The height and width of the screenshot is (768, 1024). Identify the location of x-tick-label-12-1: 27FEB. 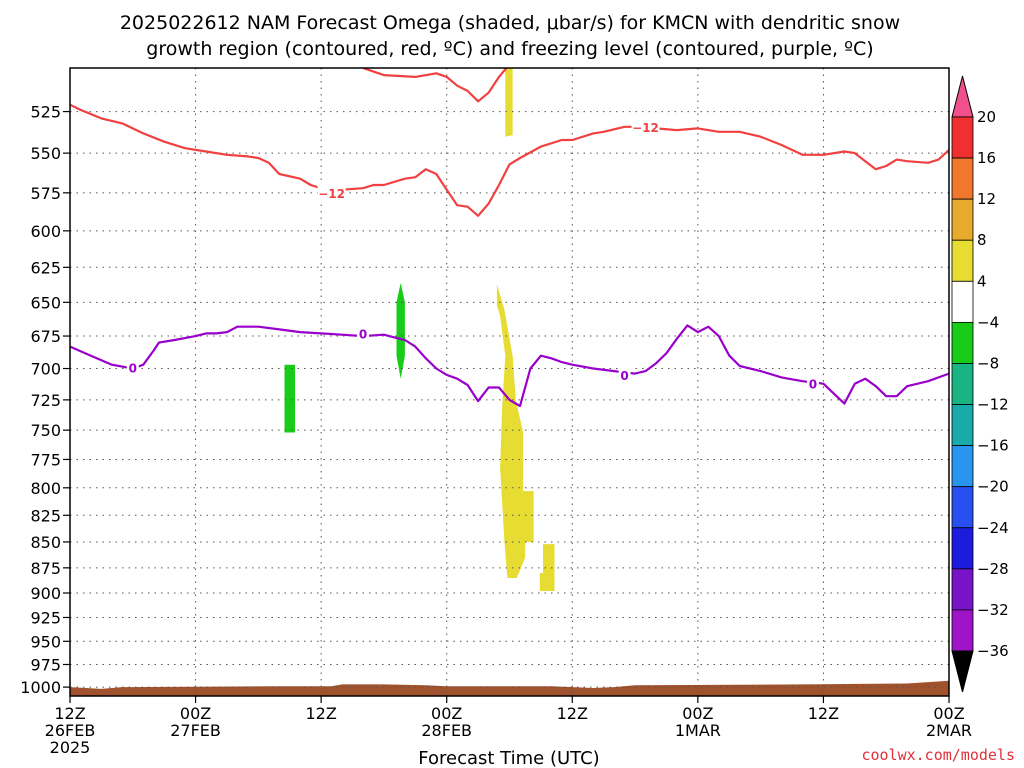
(195, 730).